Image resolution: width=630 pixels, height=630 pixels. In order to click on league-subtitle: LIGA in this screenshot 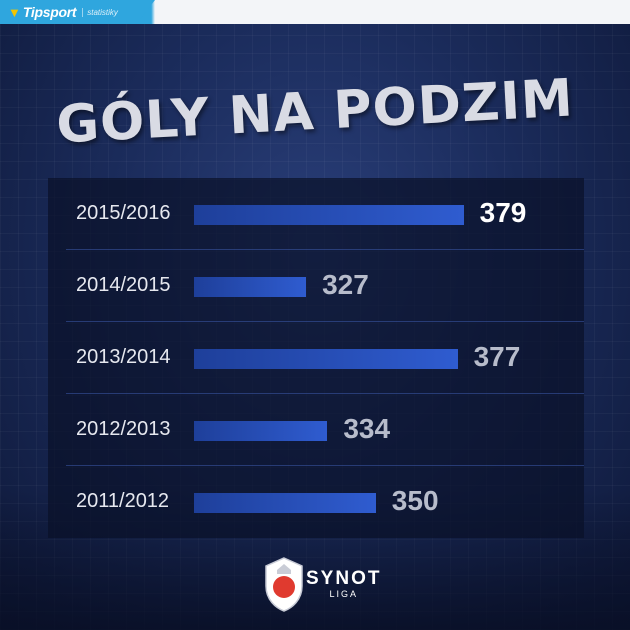, I will do `click(343, 594)`.